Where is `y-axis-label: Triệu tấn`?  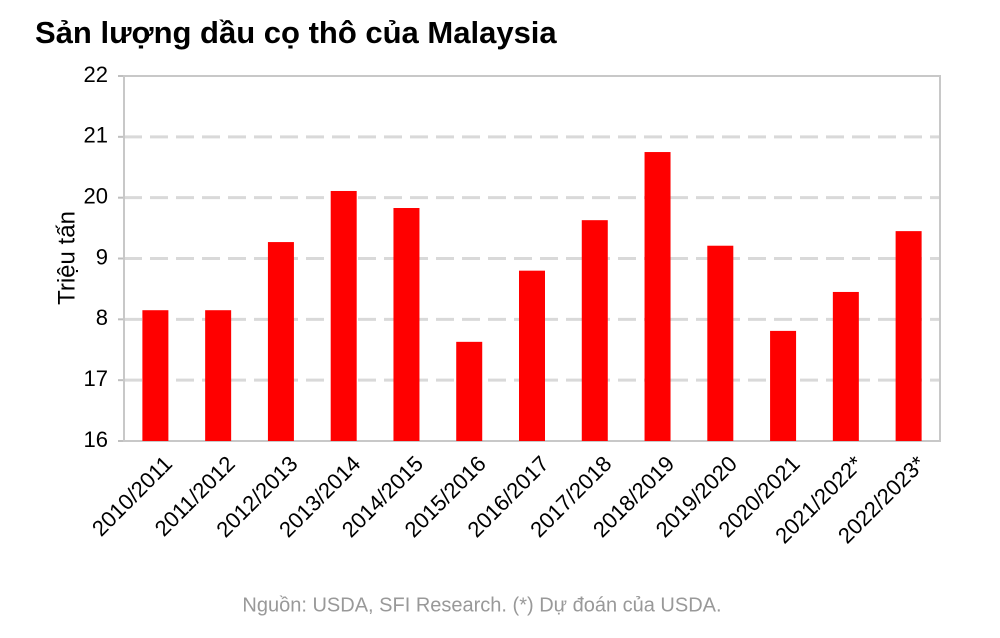 y-axis-label: Triệu tấn is located at coordinates (66, 258).